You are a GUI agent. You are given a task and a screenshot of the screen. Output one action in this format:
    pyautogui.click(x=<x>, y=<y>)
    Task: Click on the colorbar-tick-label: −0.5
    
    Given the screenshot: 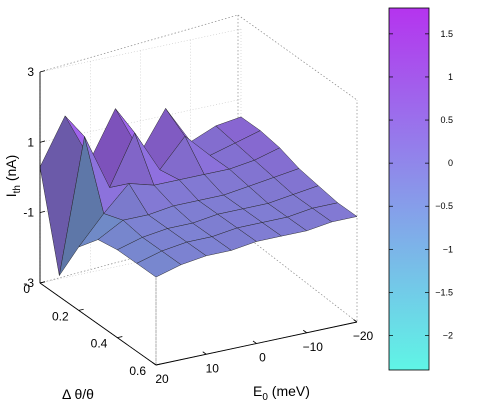 What is the action you would take?
    pyautogui.click(x=444, y=206)
    